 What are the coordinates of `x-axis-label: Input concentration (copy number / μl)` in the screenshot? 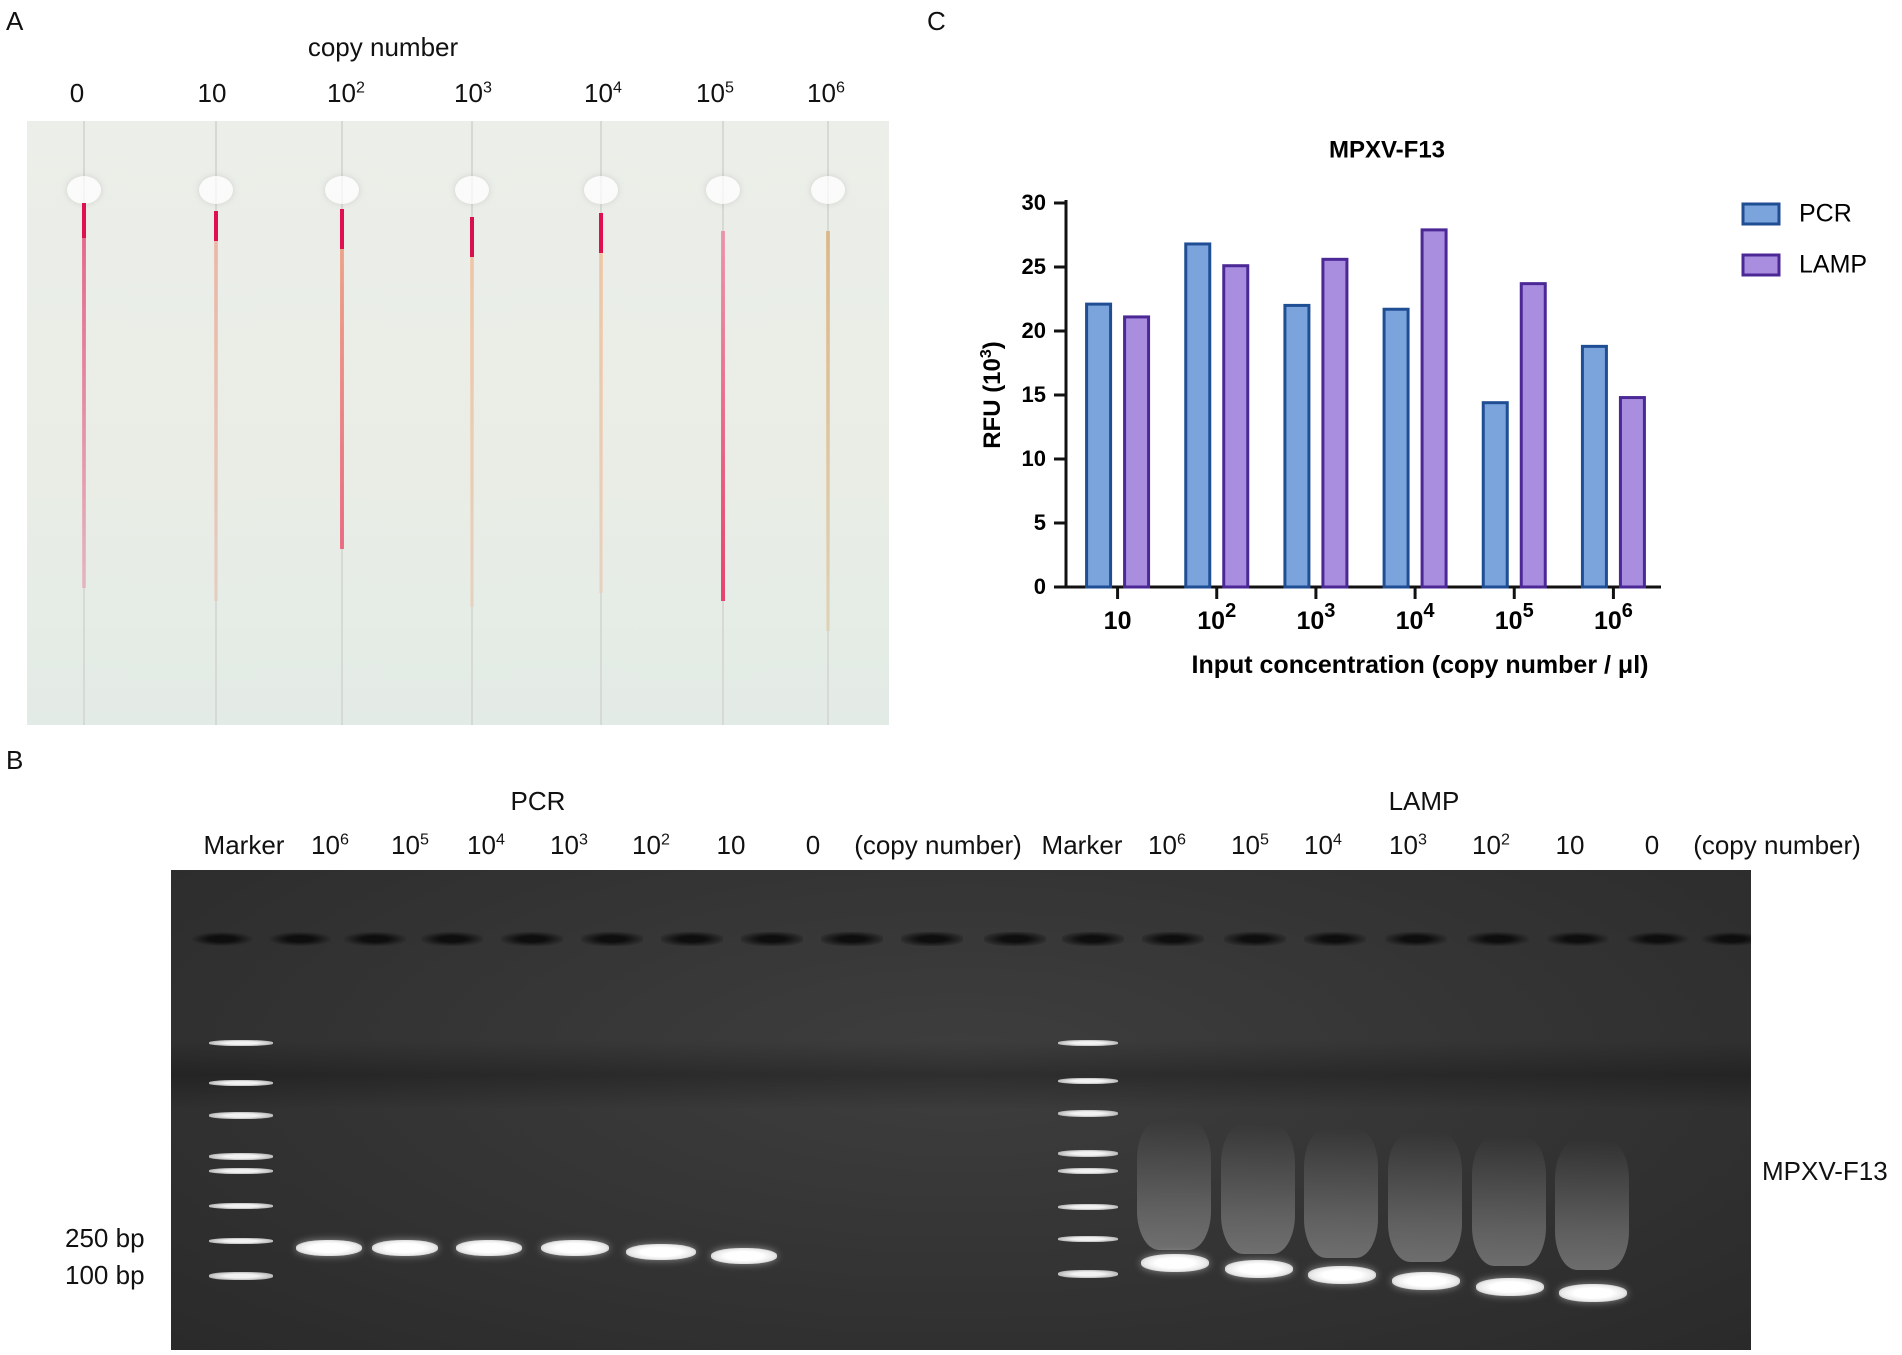 It's located at (1420, 665).